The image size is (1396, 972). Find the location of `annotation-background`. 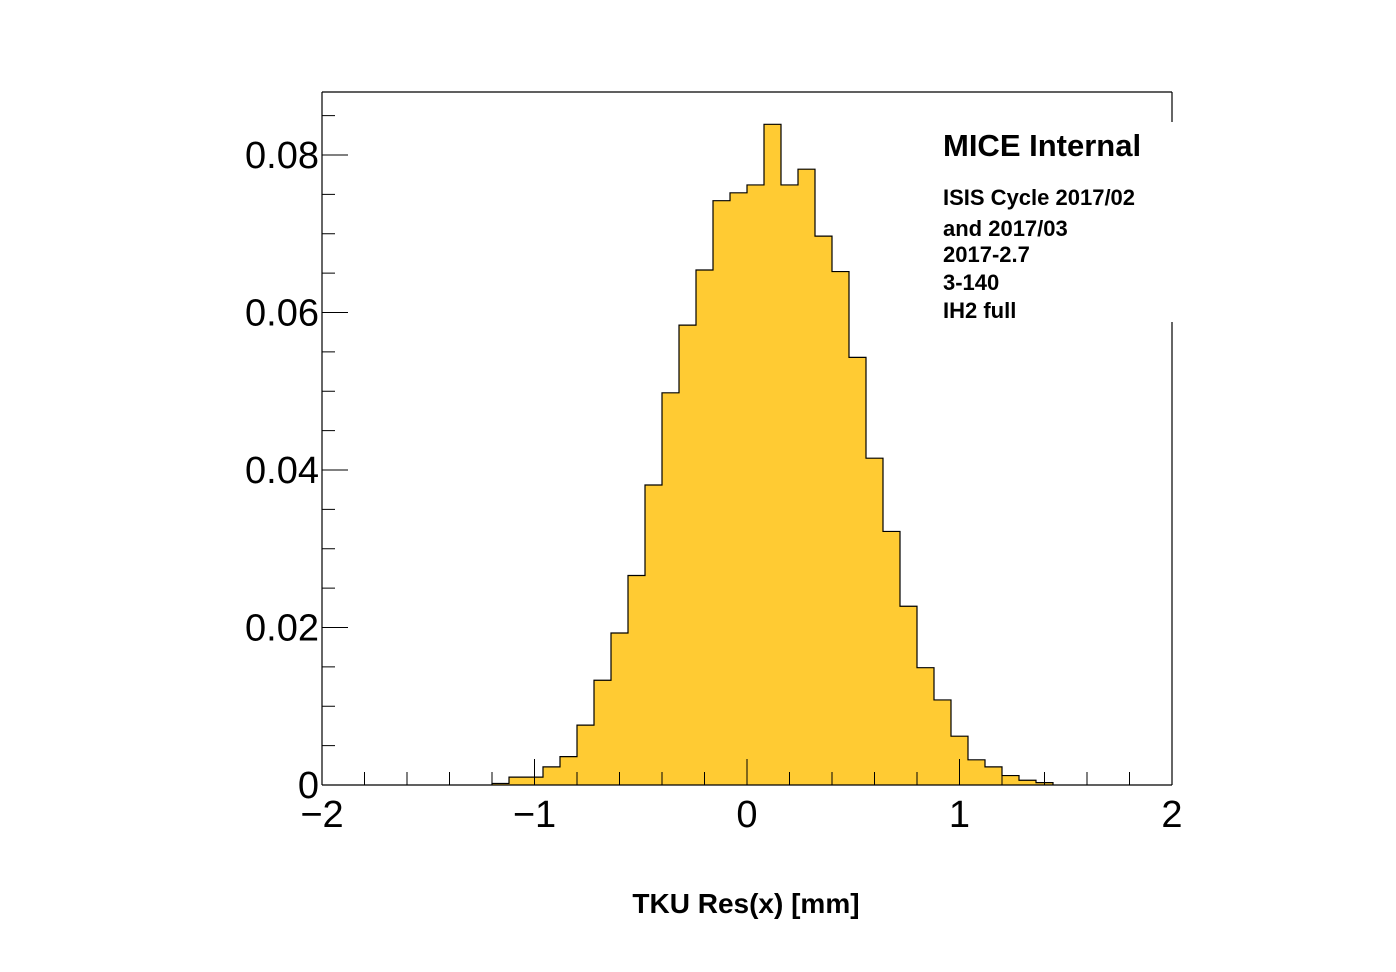

annotation-background is located at coordinates (1065, 222).